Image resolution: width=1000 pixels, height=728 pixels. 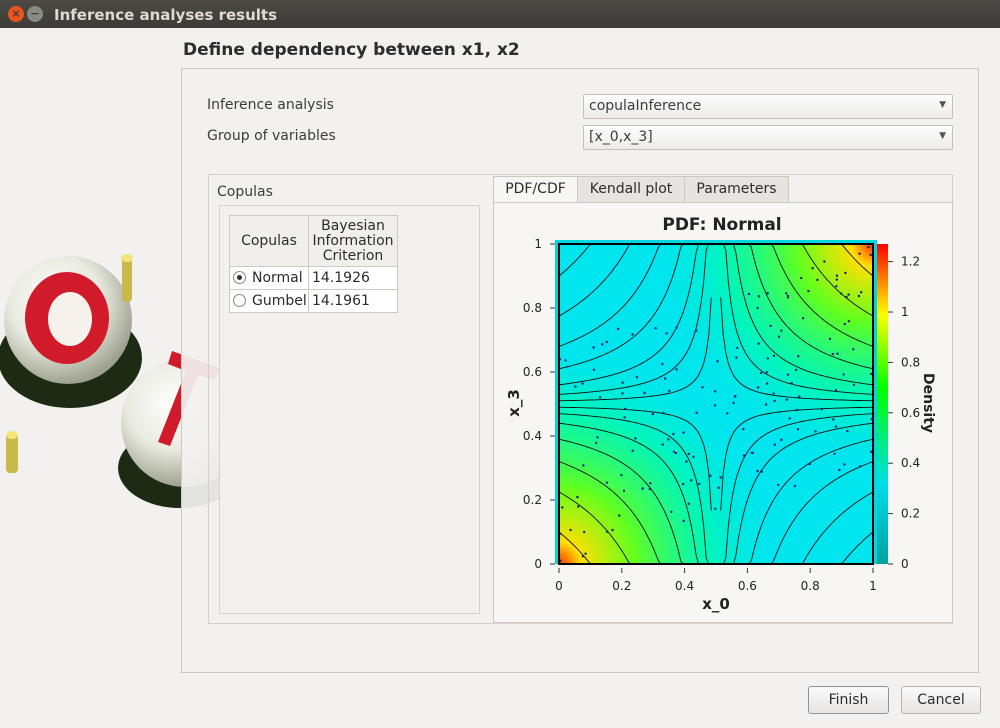 I want to click on inference-analysis-select: copulaInference ▼, so click(x=768, y=106).